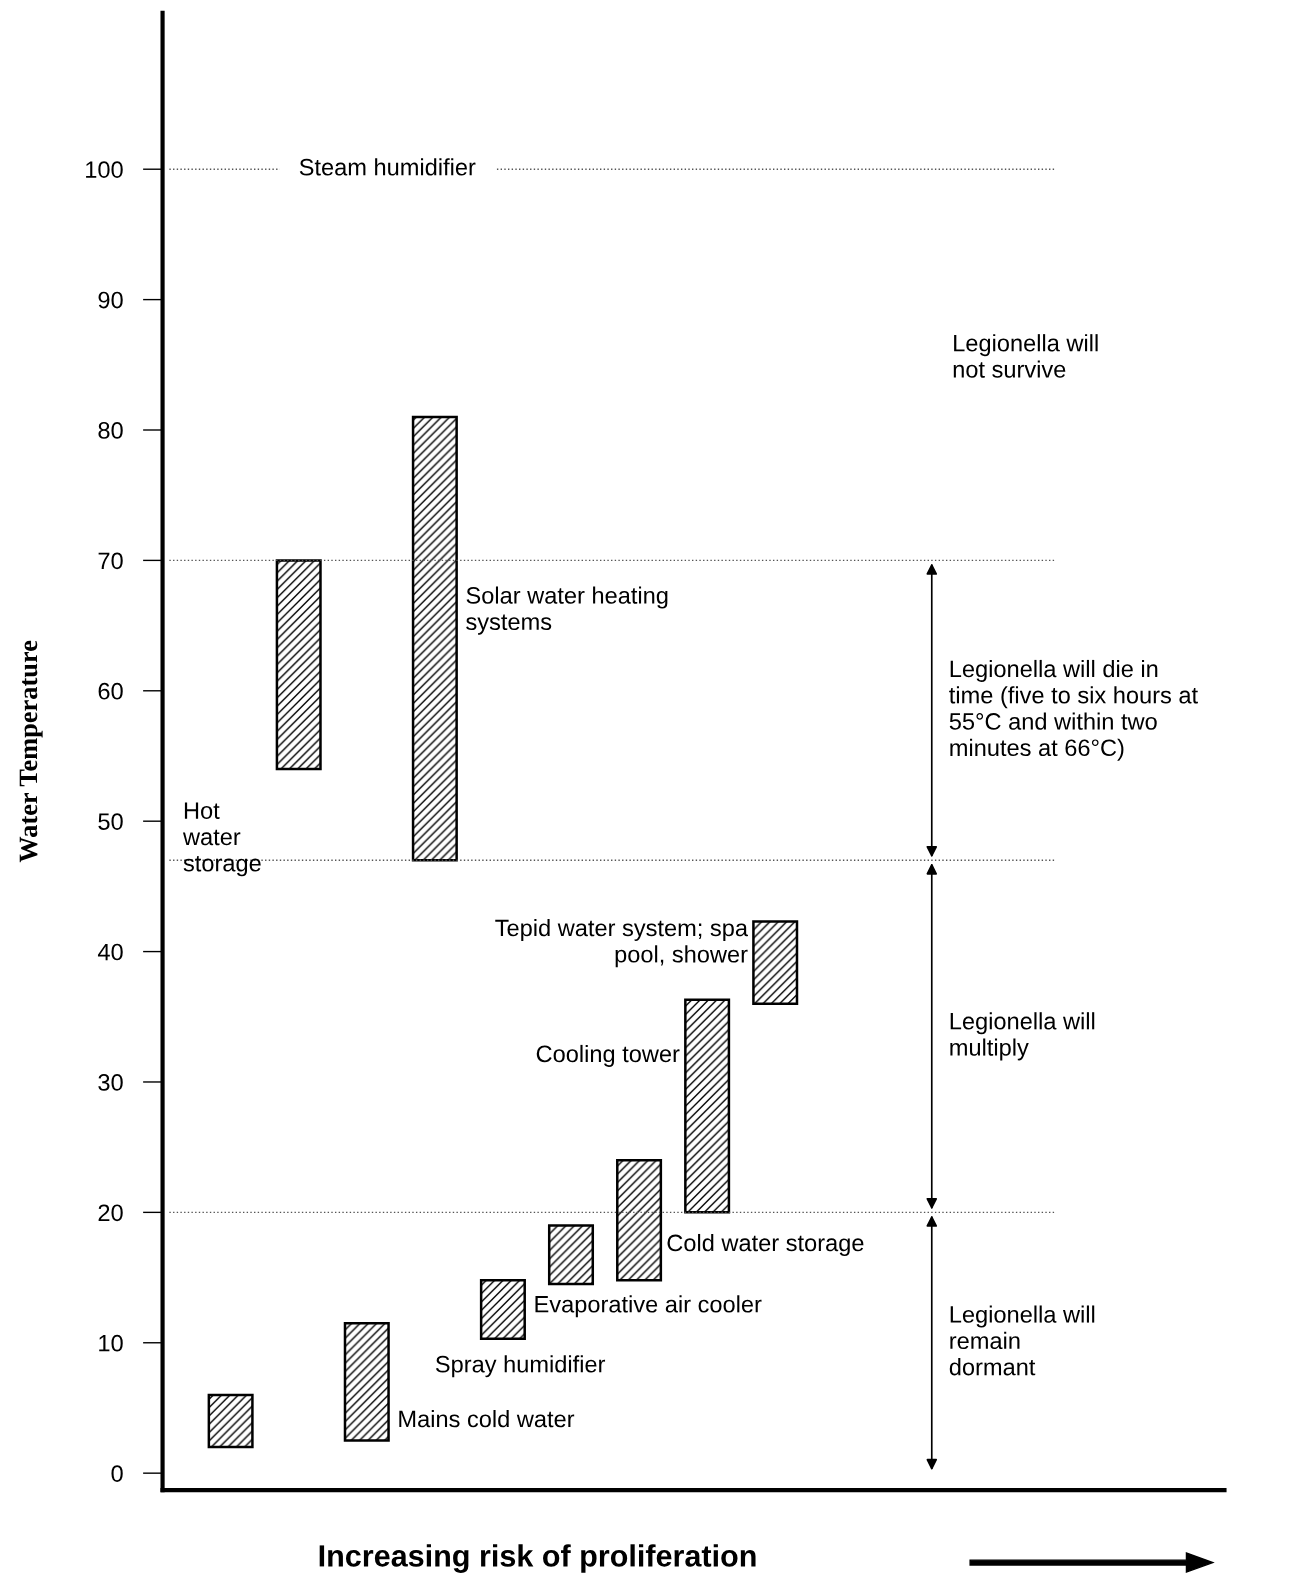 This screenshot has height=1592, width=1311. Describe the element at coordinates (387, 167) in the screenshot. I see `ref-line-label: Steam humidifier` at that location.